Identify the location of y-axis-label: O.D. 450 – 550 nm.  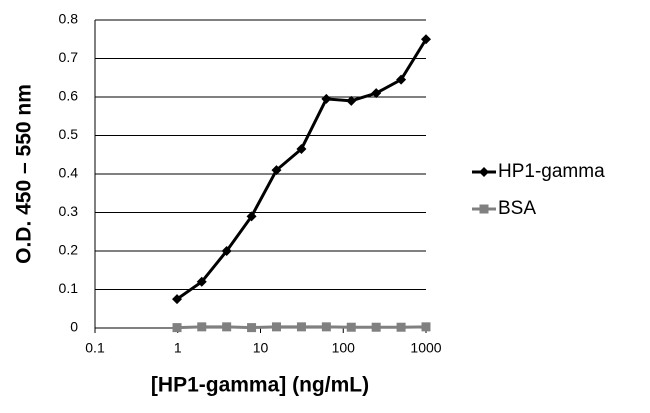
(24, 174).